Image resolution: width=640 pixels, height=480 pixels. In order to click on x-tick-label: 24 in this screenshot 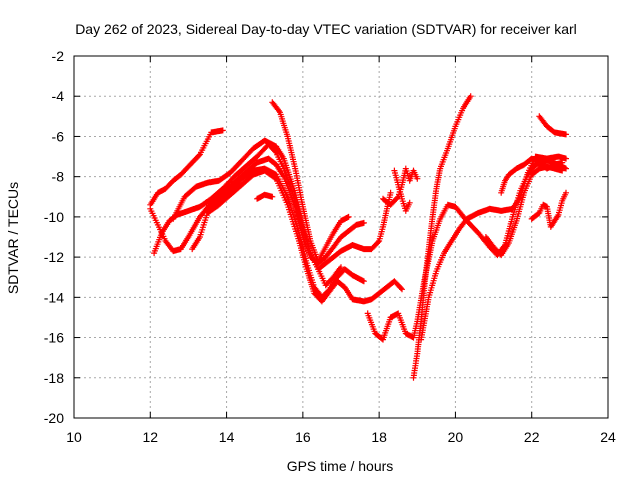, I will do `click(608, 437)`.